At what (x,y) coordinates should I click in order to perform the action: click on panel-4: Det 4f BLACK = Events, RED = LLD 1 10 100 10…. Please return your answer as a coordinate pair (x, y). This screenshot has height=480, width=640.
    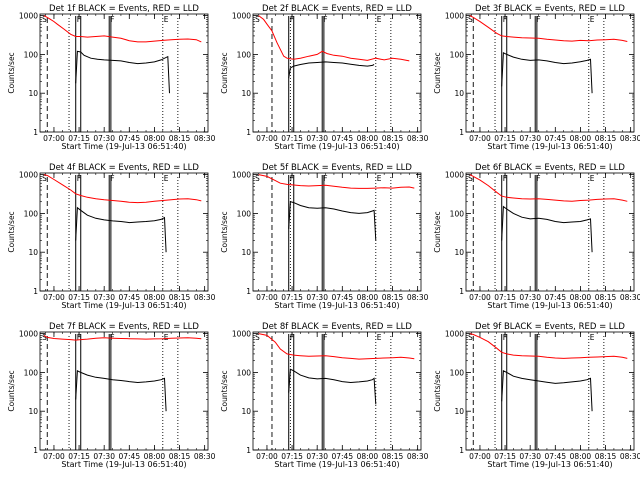
    Looking at the image, I should click on (111, 236).